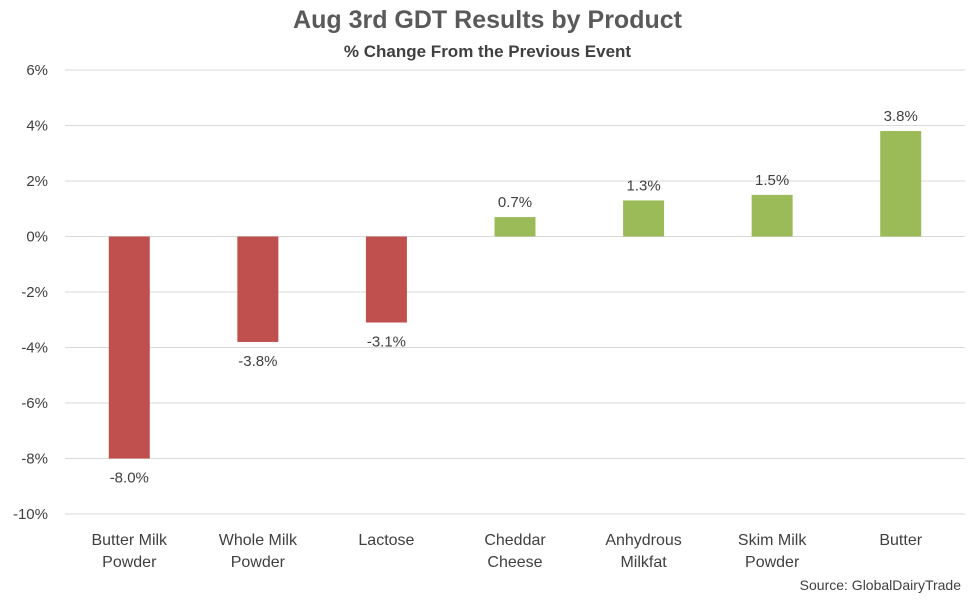 The image size is (975, 601). Describe the element at coordinates (880, 585) in the screenshot. I see `source-note: Source: GlobalDairyTrade` at that location.